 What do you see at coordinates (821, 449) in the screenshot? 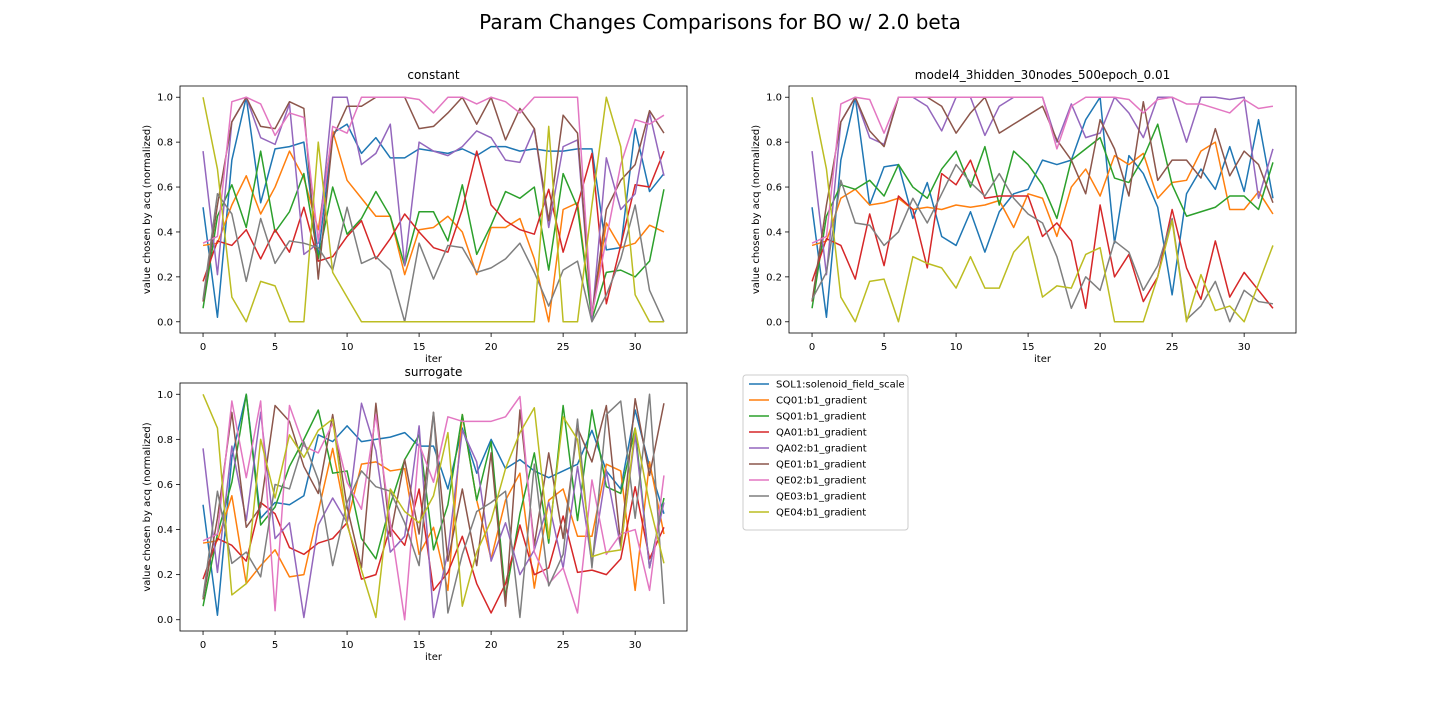
I see `legend-label: QA02:b1_gradient` at bounding box center [821, 449].